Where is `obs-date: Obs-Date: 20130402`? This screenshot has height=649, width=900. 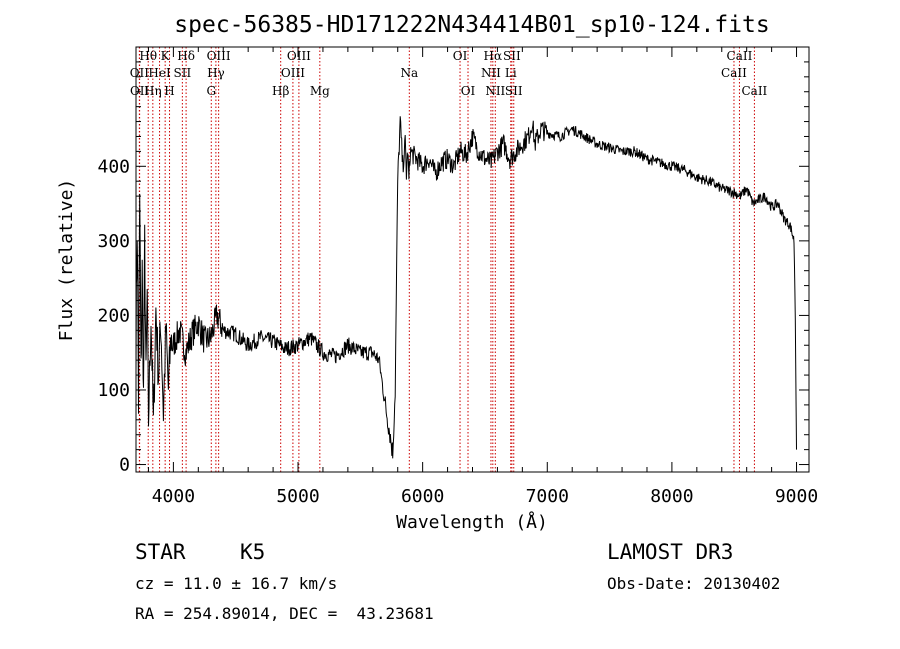
obs-date: Obs-Date: 20130402 is located at coordinates (694, 583).